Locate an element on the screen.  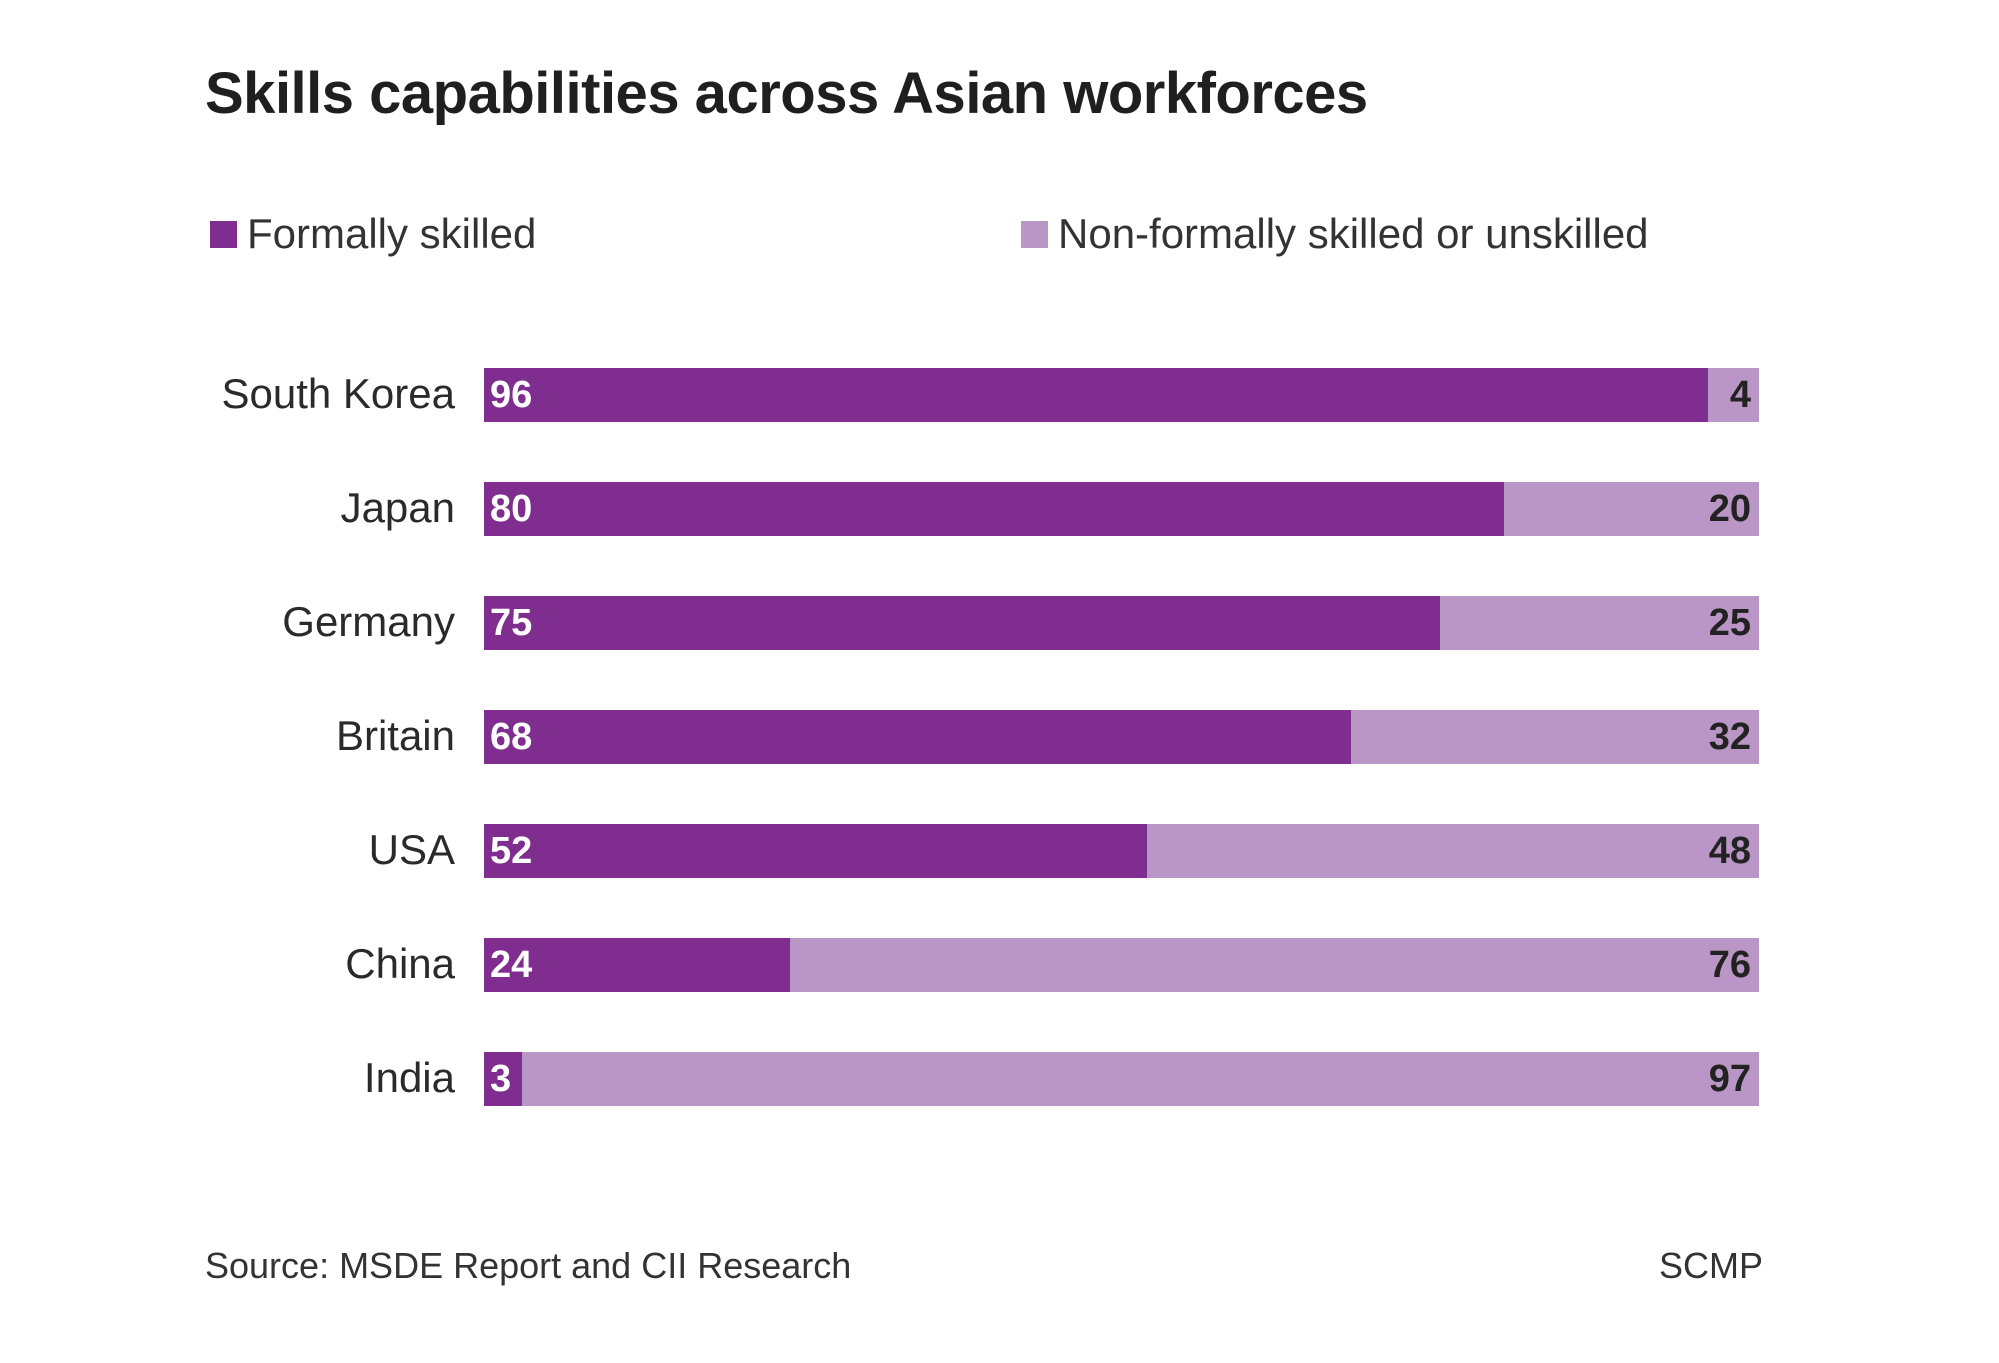
data-label: 24 is located at coordinates (511, 965).